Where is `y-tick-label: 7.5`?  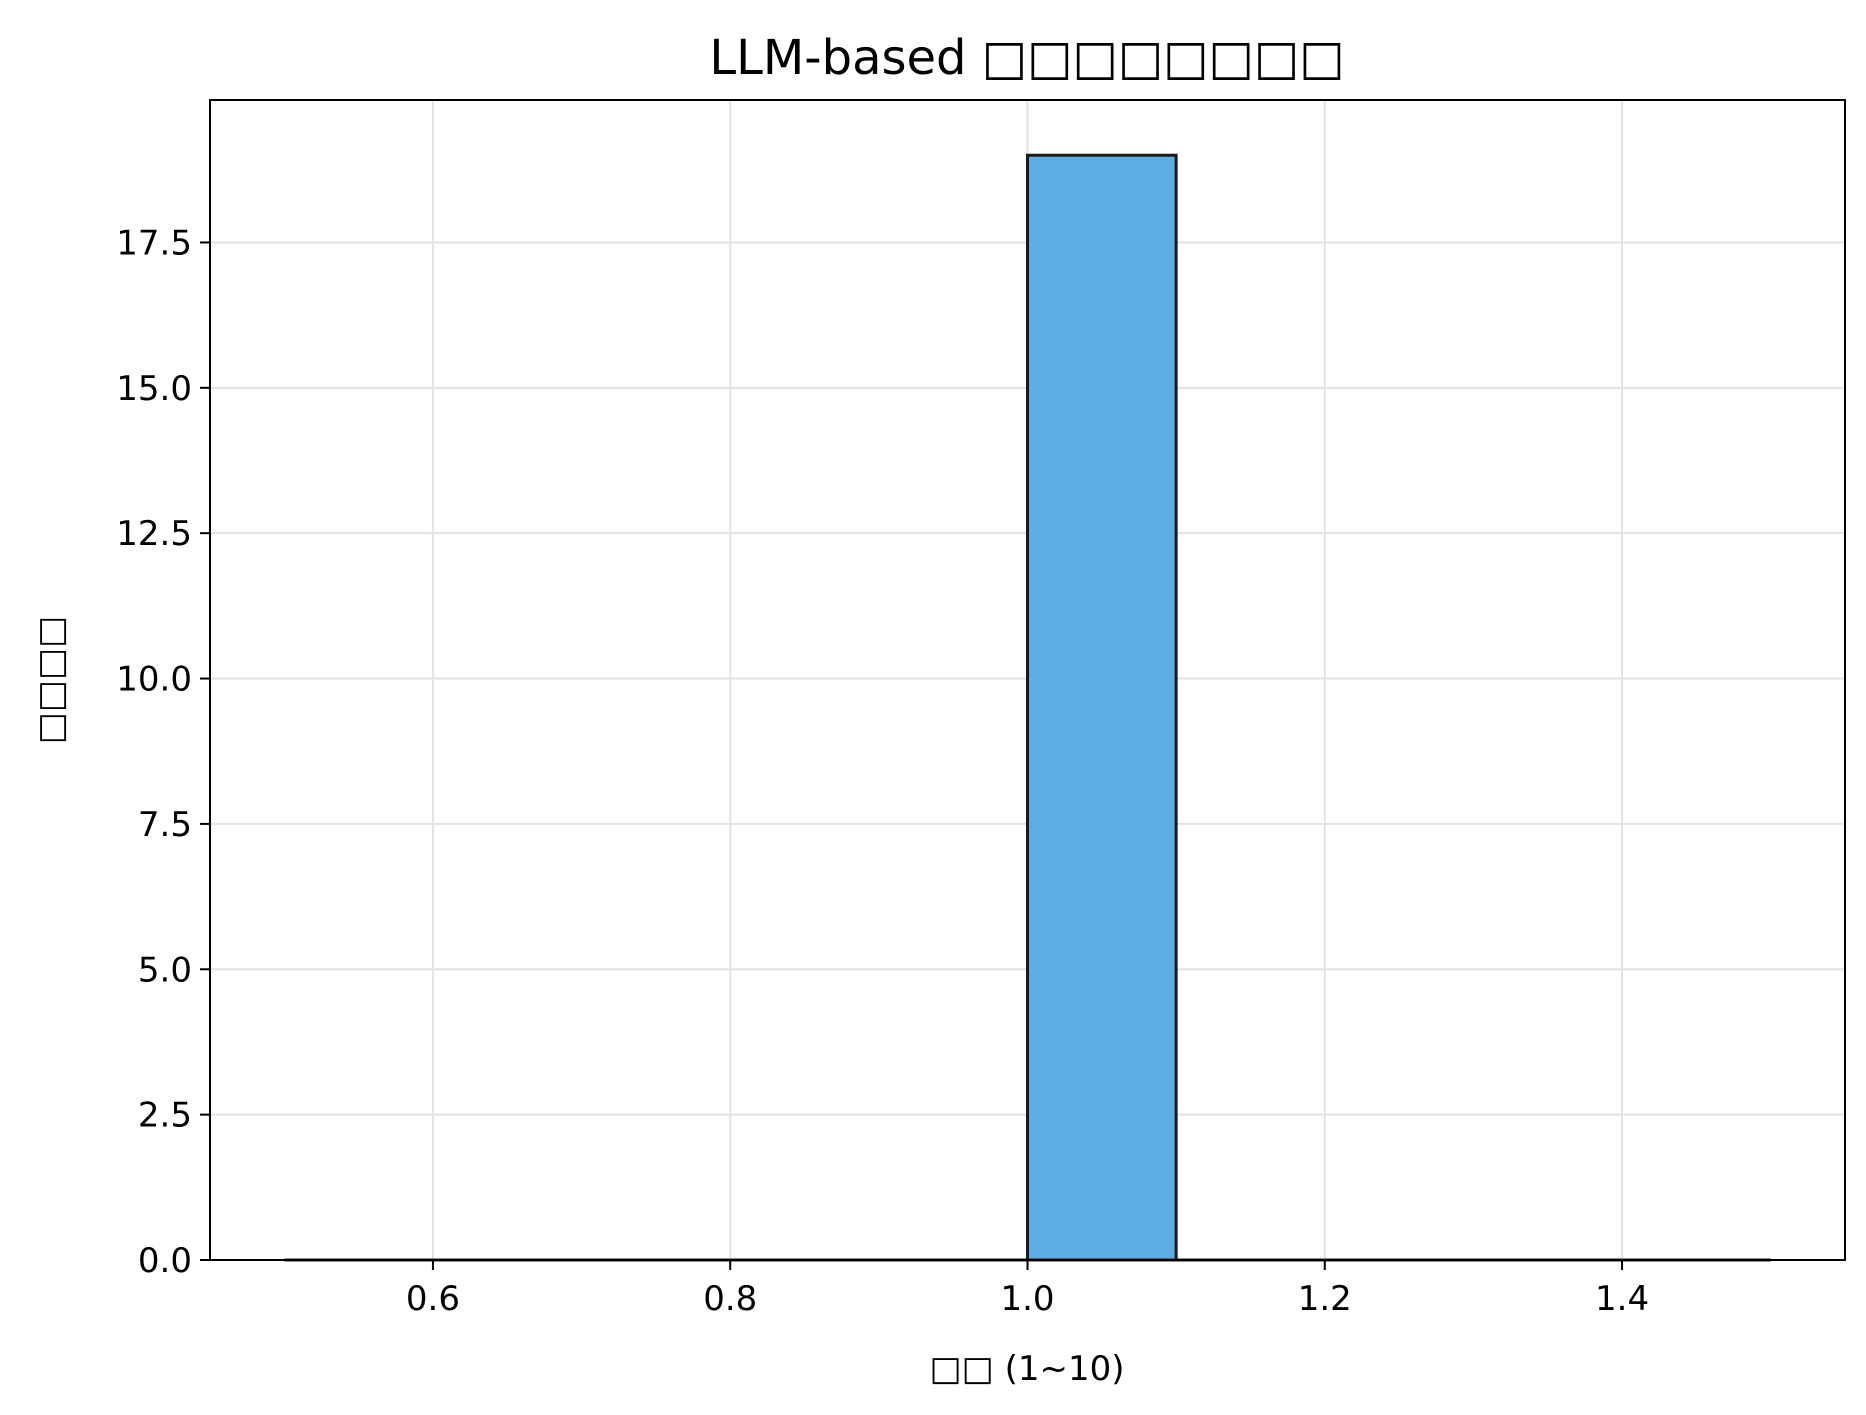
y-tick-label: 7.5 is located at coordinates (165, 825).